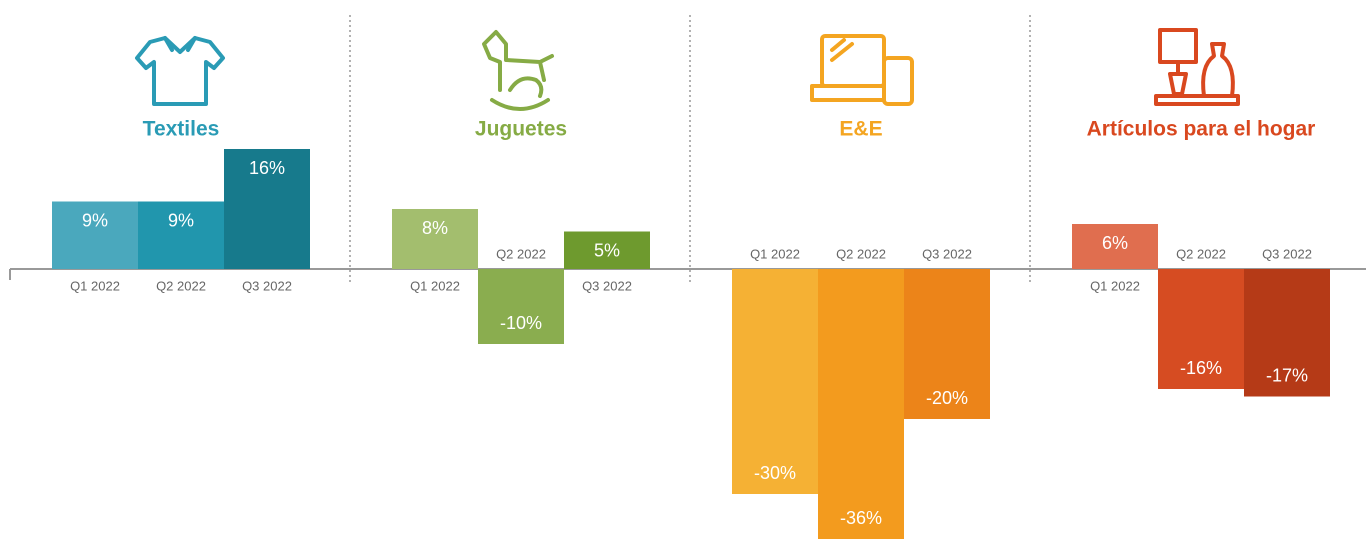 This screenshot has width=1366, height=539. Describe the element at coordinates (181, 129) in the screenshot. I see `panel-title: Textiles` at that location.